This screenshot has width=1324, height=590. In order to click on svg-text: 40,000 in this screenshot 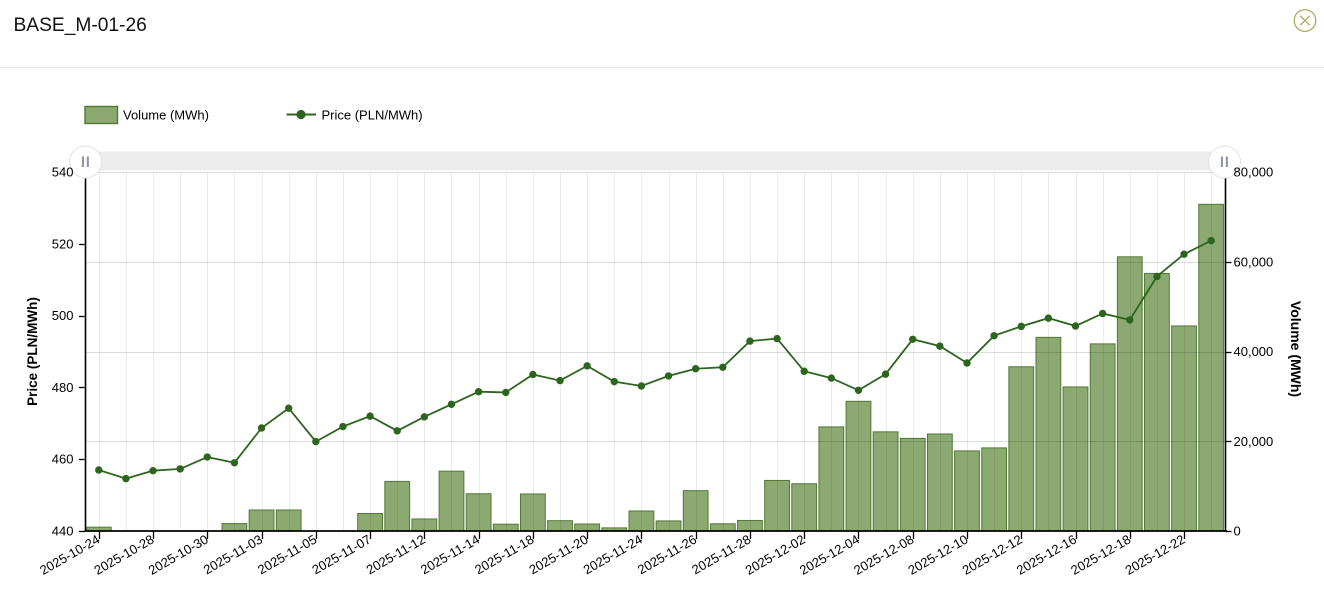, I will do `click(1254, 351)`.